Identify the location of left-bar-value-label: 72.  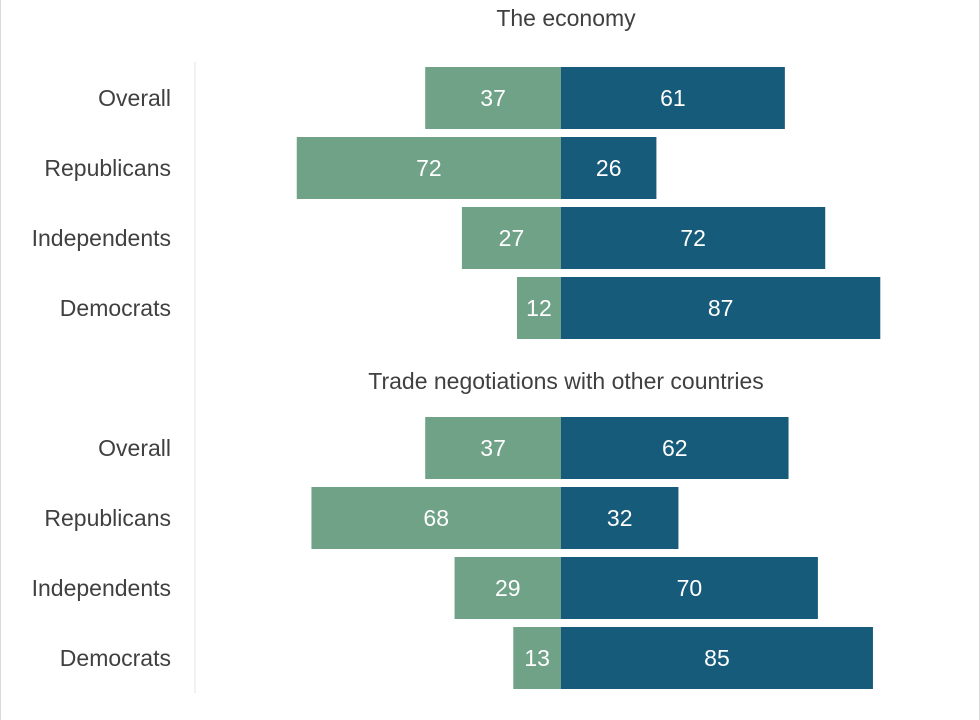
(429, 168).